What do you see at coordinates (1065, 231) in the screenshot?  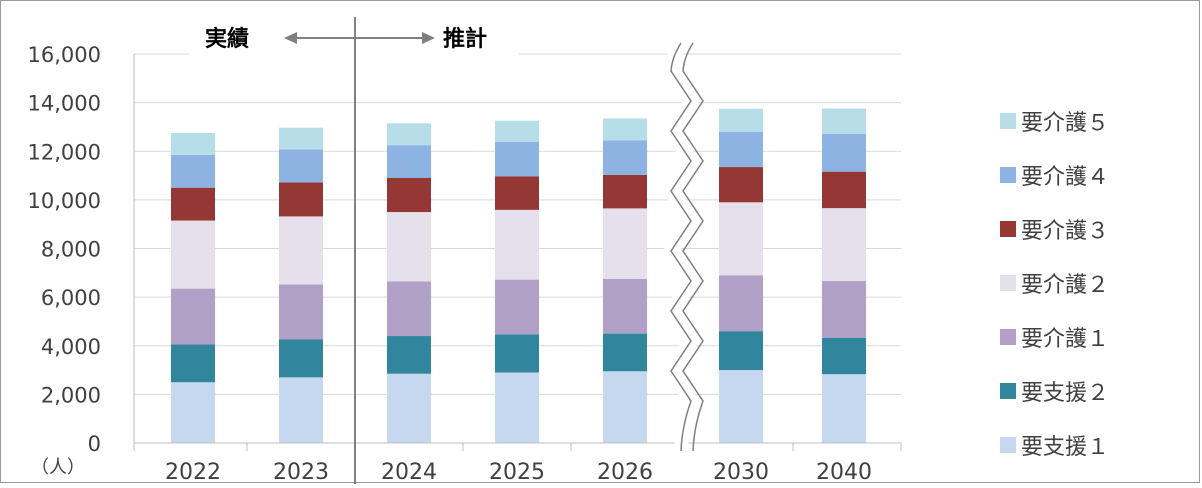 I see `legend-label: 要介護３` at bounding box center [1065, 231].